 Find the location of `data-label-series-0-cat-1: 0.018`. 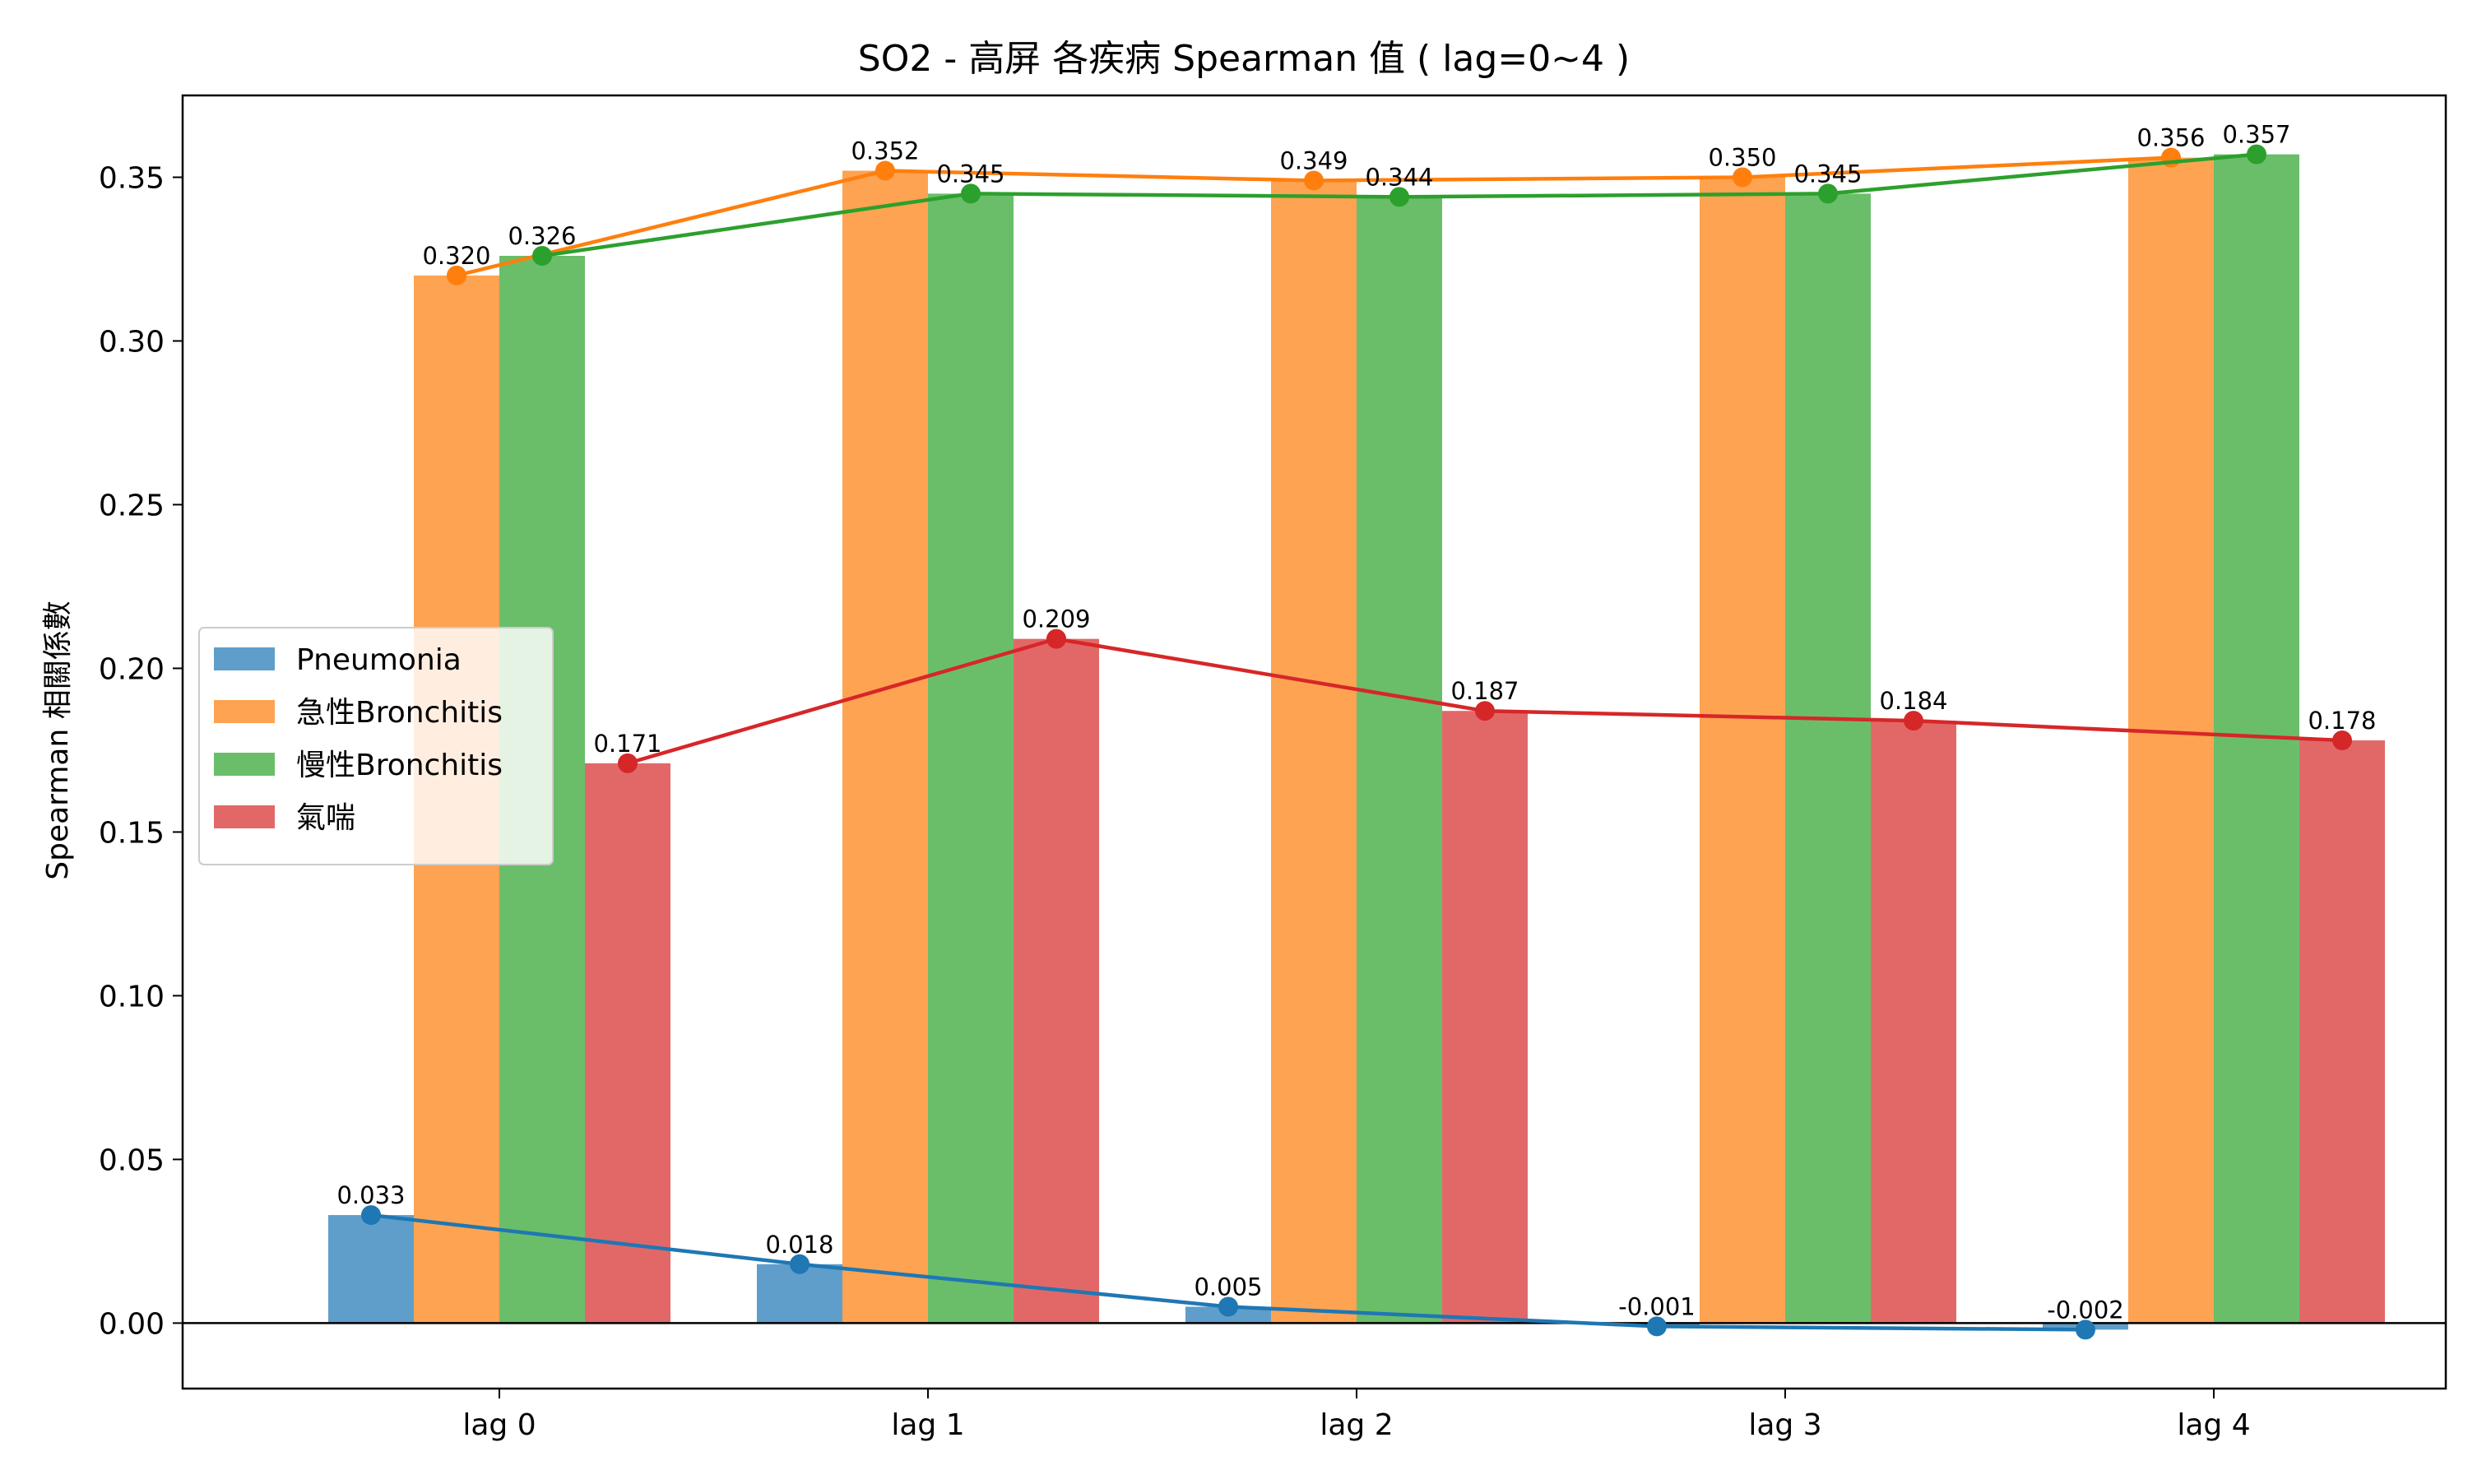

data-label-series-0-cat-1: 0.018 is located at coordinates (799, 1245).